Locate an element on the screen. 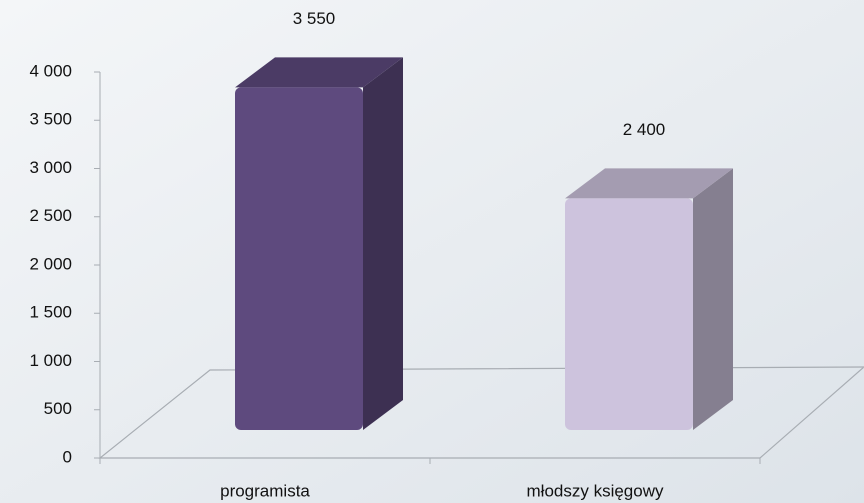 The height and width of the screenshot is (503, 864). x-tick-label: programista is located at coordinates (265, 490).